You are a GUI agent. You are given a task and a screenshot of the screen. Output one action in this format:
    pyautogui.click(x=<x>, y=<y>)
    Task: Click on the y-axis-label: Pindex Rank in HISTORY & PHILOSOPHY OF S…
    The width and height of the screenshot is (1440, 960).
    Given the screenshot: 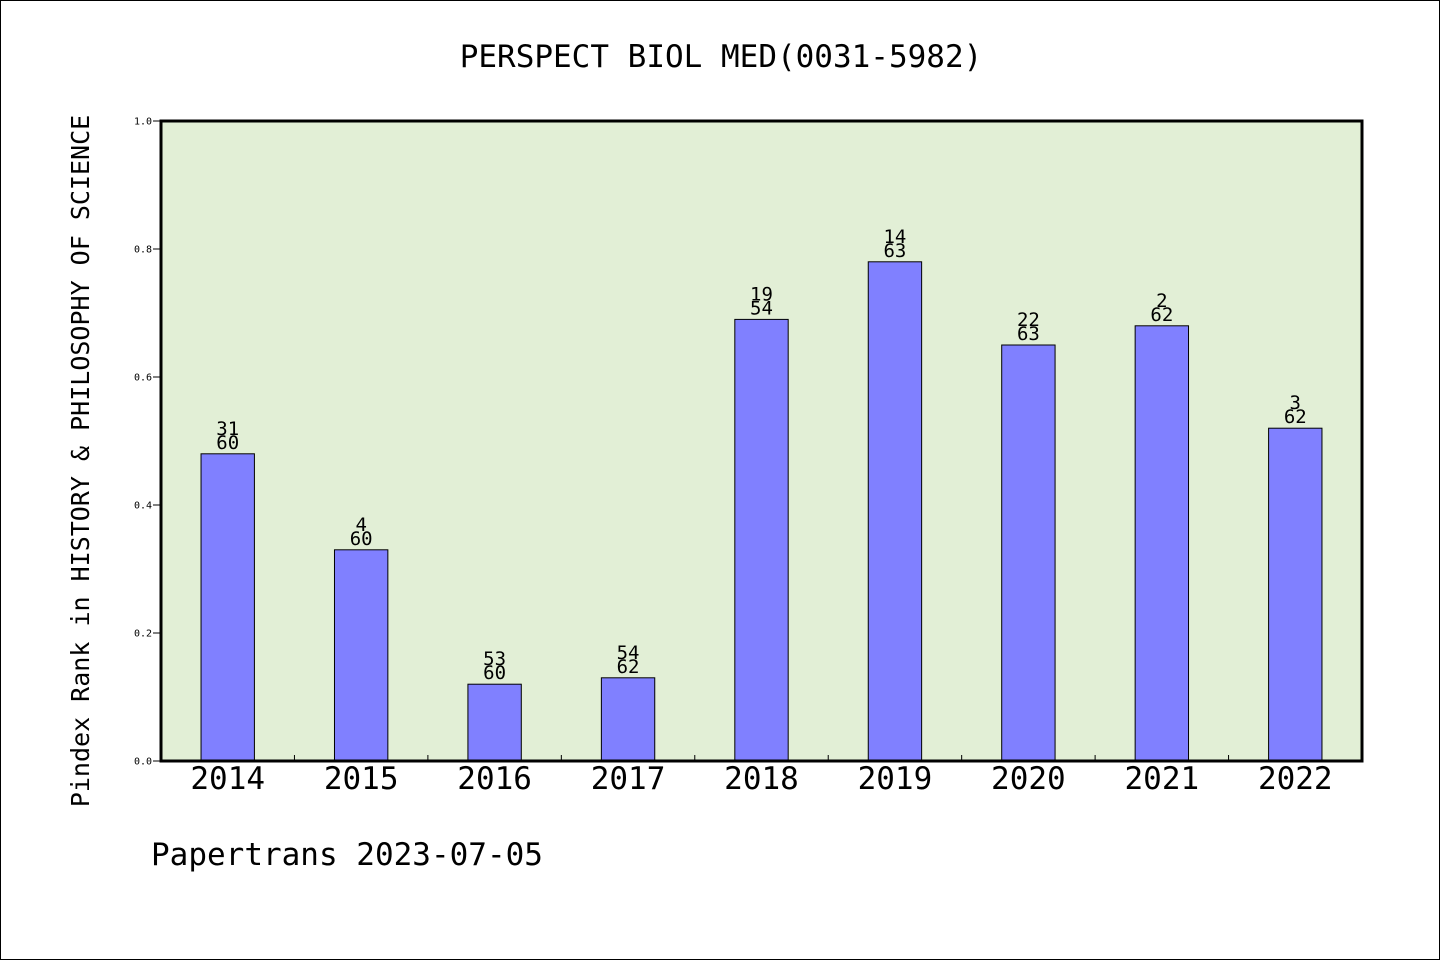 What is the action you would take?
    pyautogui.click(x=80, y=461)
    